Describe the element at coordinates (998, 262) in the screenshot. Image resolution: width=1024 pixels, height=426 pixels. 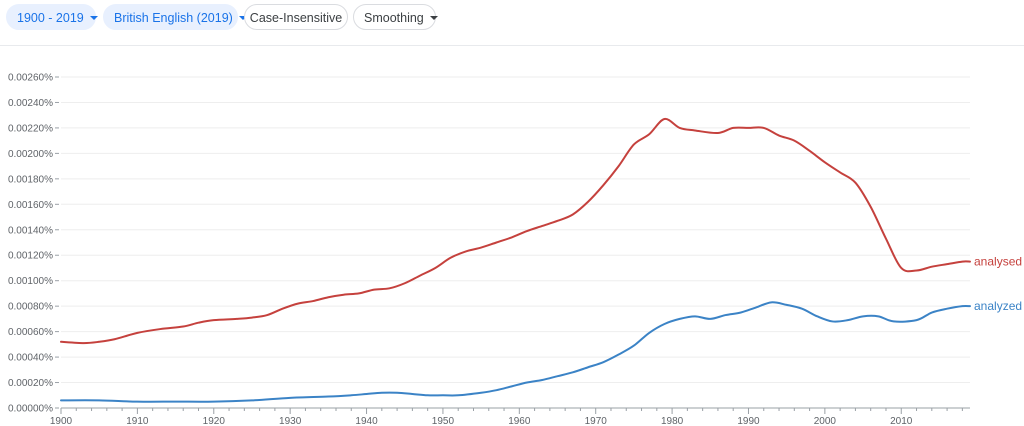
I see `series-label-analysed: analysed` at that location.